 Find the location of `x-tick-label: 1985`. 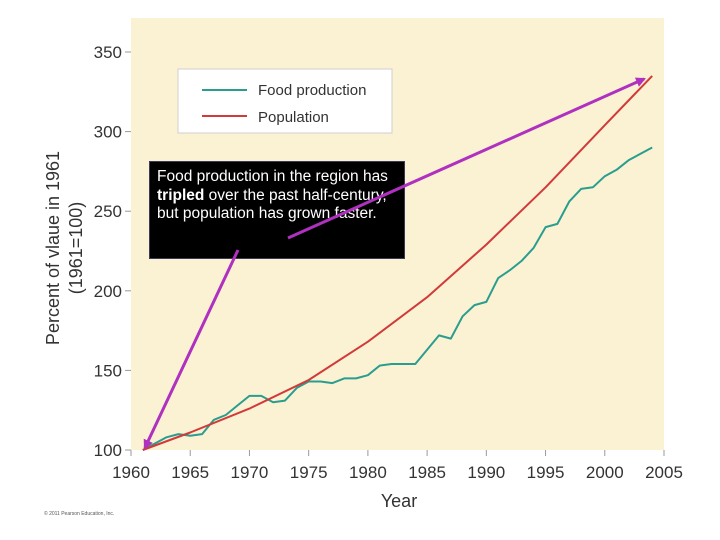

x-tick-label: 1985 is located at coordinates (427, 472).